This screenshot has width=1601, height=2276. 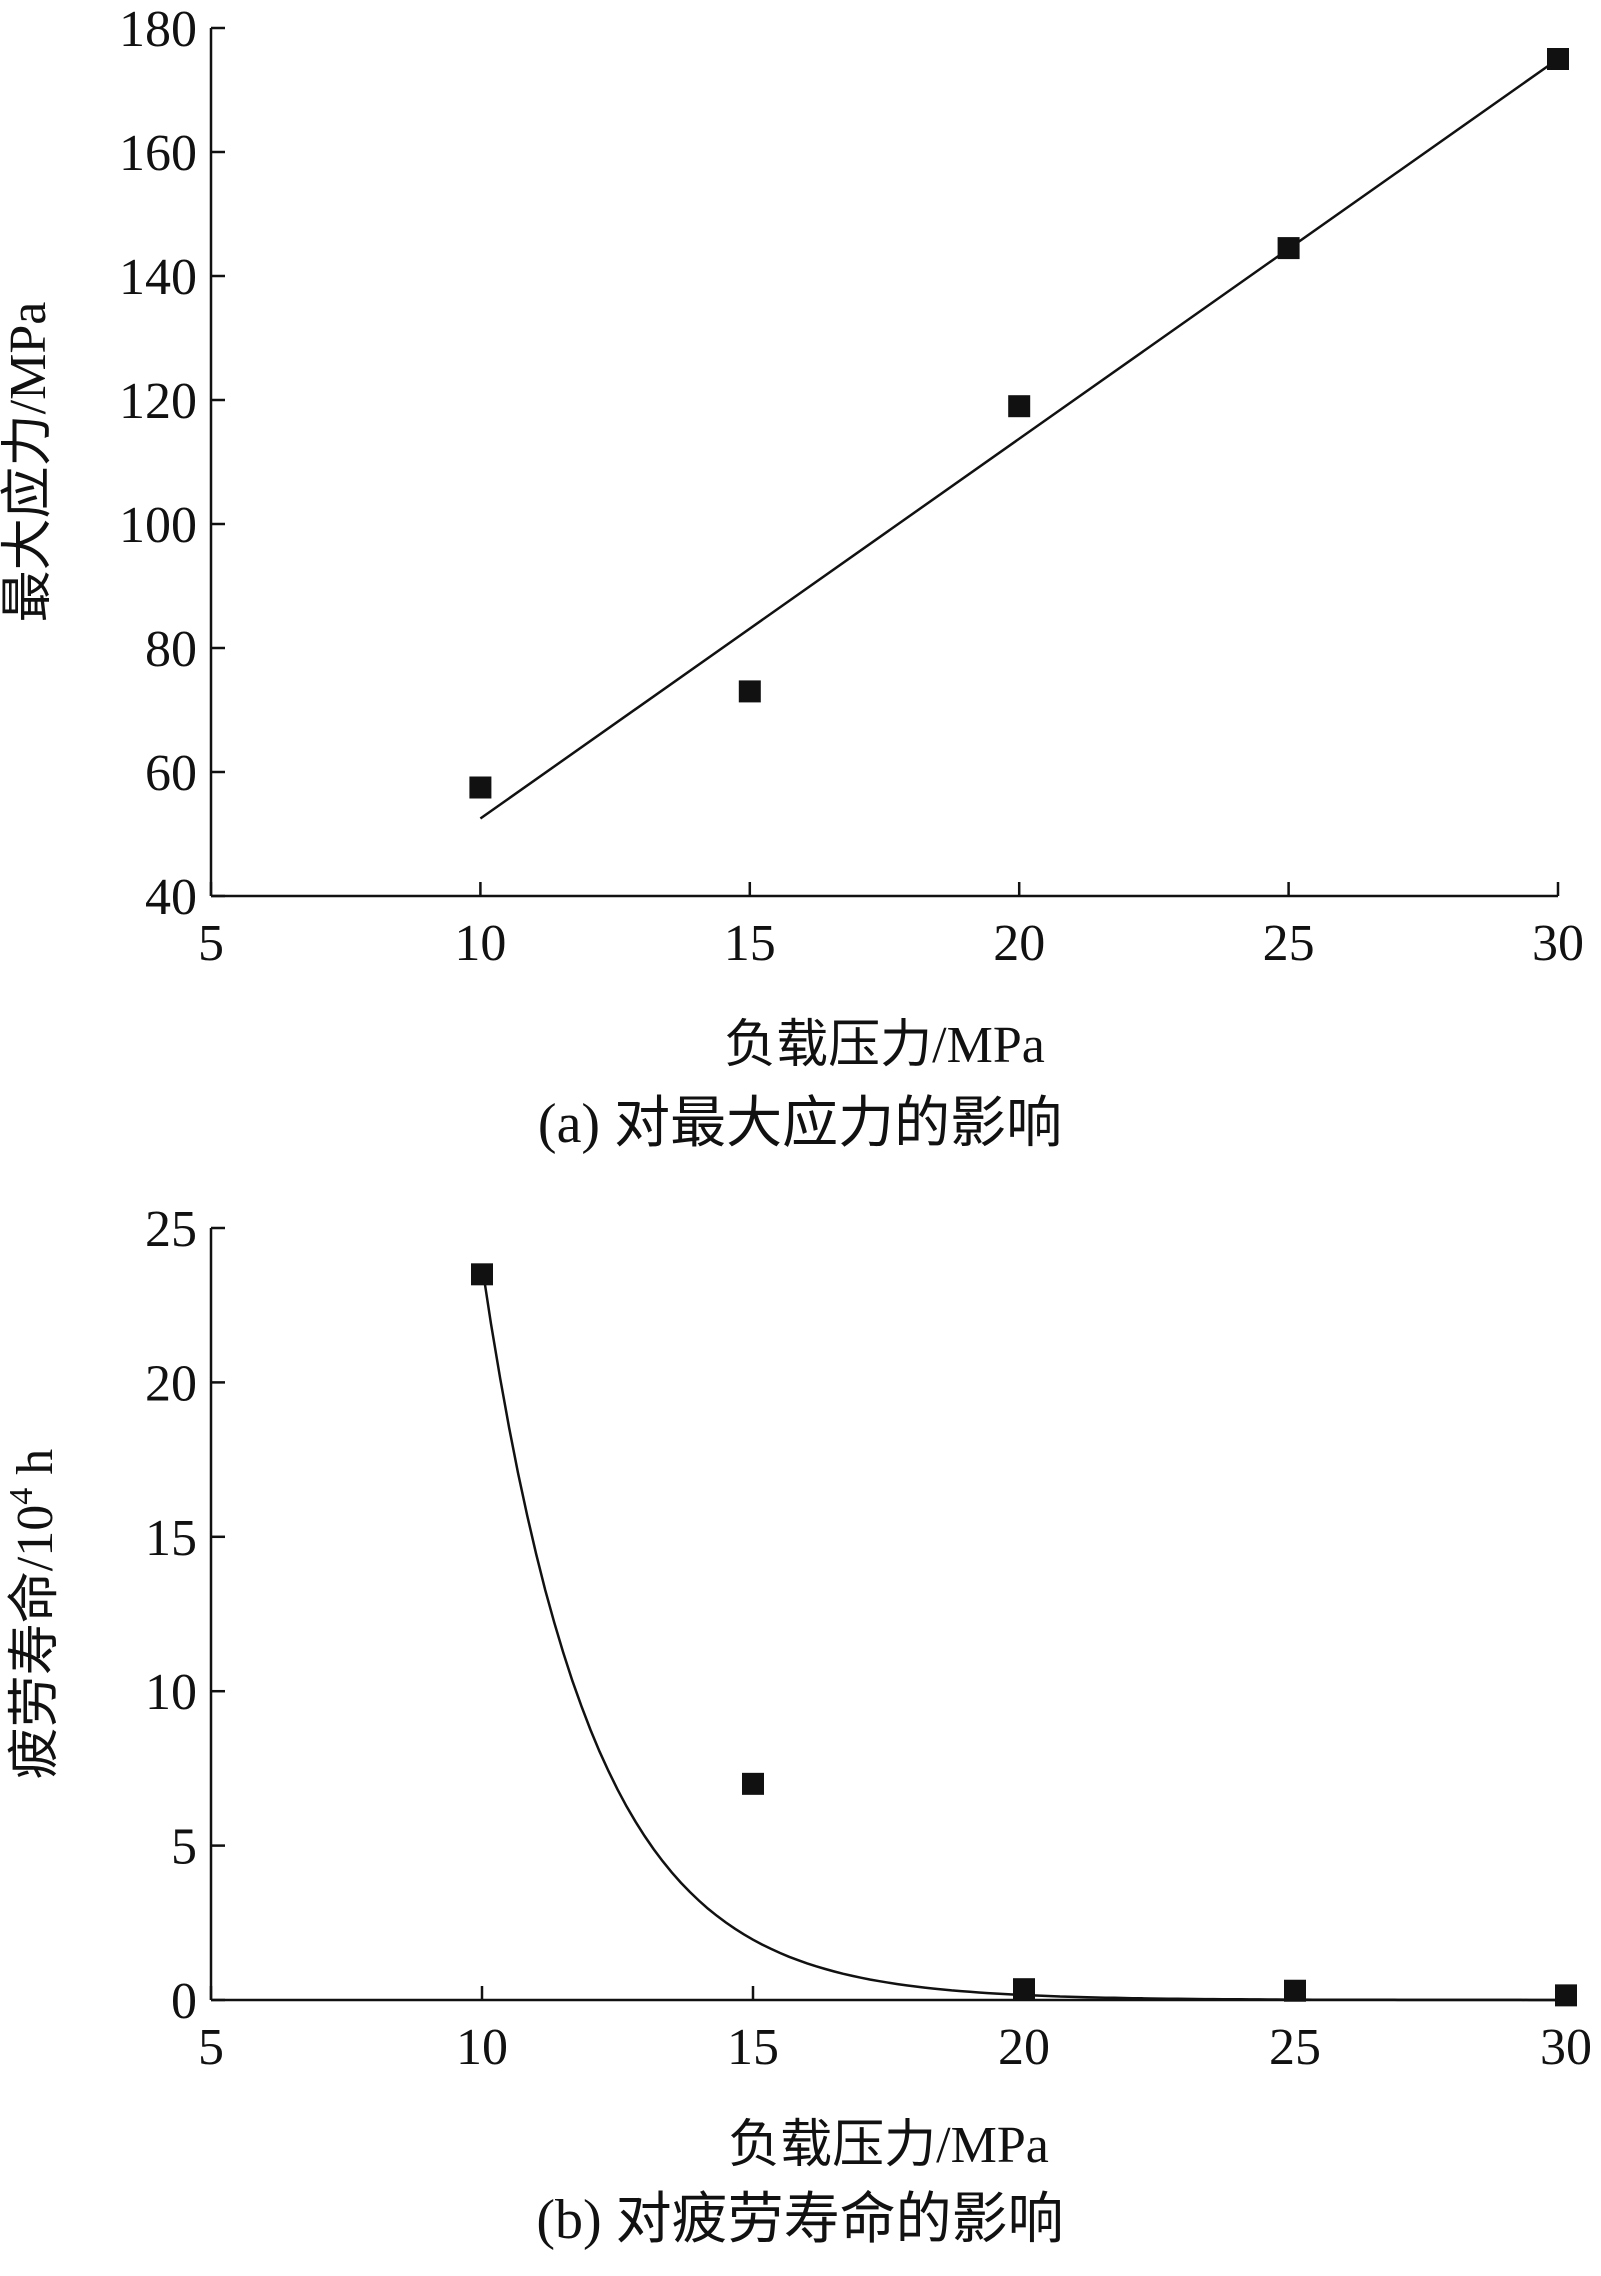 What do you see at coordinates (799, 2220) in the screenshot?
I see `caption-b: (b) 对疲劳寿命的影响` at bounding box center [799, 2220].